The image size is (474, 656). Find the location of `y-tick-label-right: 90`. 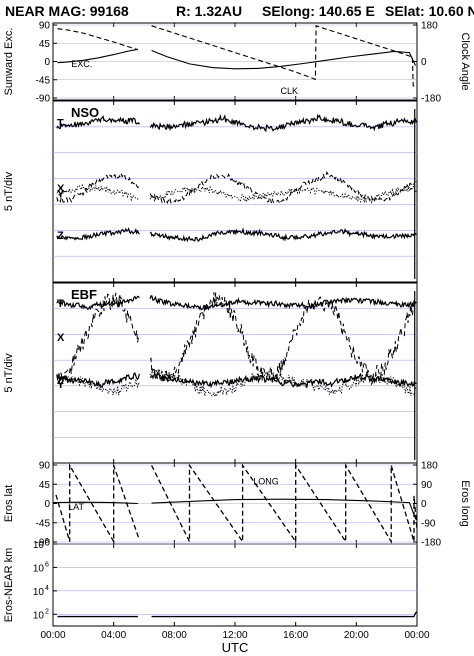

y-tick-label-right: 90 is located at coordinates (427, 485).